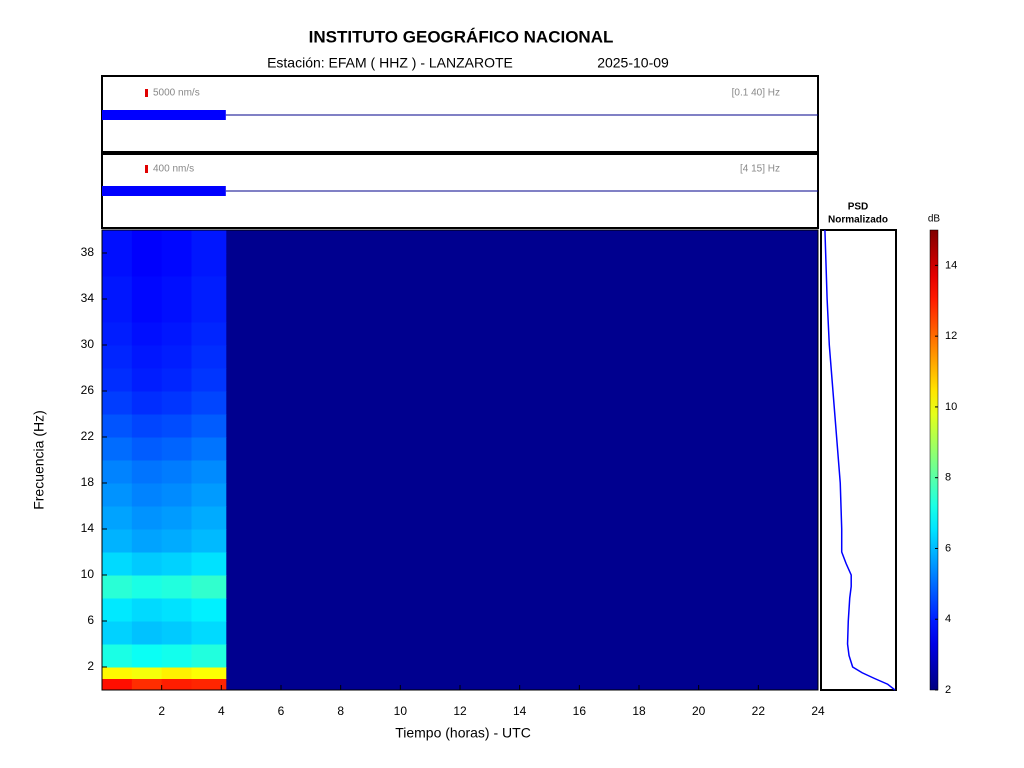 Image resolution: width=1024 pixels, height=768 pixels. What do you see at coordinates (760, 169) in the screenshot?
I see `trace-band: [4 15] Hz` at bounding box center [760, 169].